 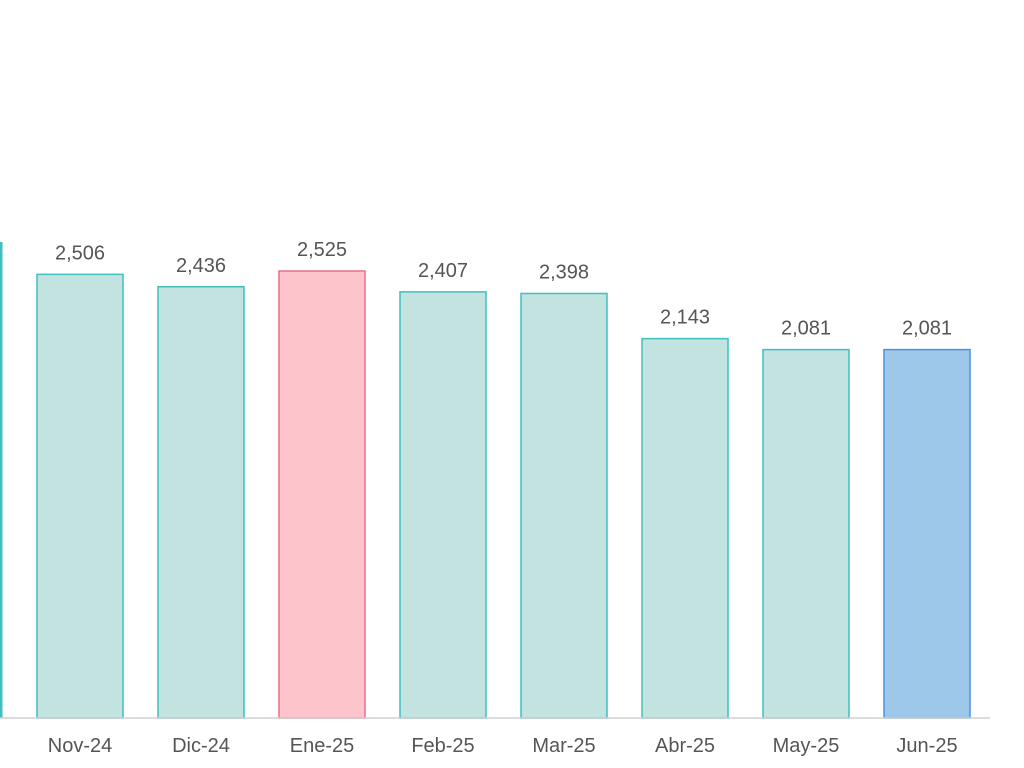 What do you see at coordinates (201, 266) in the screenshot?
I see `bar-value-label: 2,436` at bounding box center [201, 266].